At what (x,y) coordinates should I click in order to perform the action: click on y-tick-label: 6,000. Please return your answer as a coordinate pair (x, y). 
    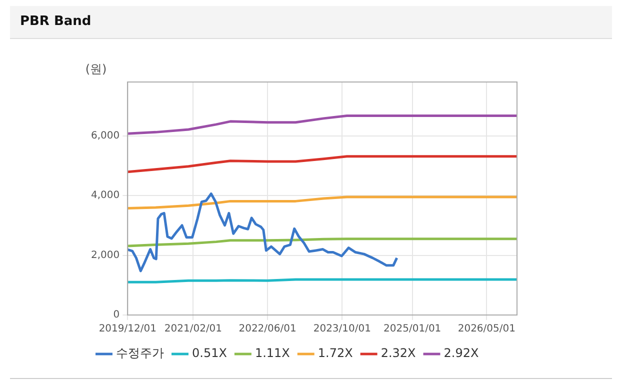
    Looking at the image, I should click on (105, 136).